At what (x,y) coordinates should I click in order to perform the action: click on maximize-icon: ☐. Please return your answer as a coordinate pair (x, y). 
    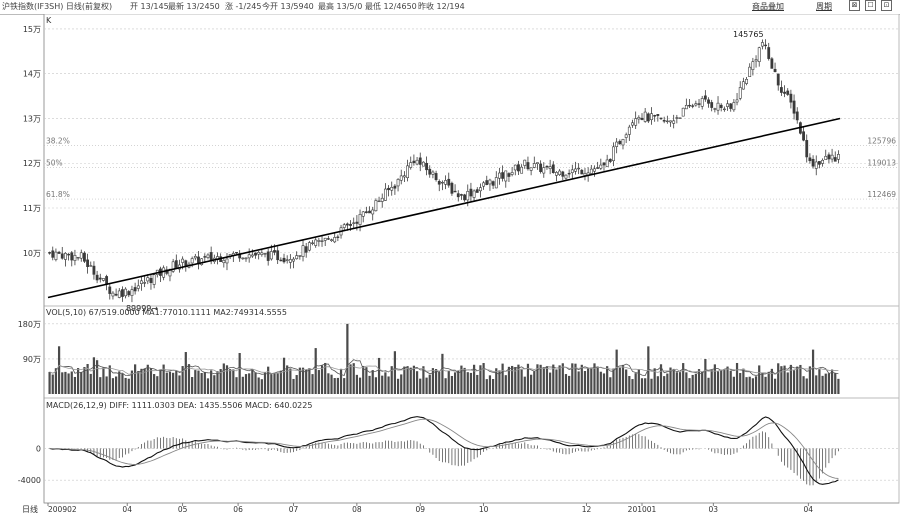
    Looking at the image, I should click on (870, 5).